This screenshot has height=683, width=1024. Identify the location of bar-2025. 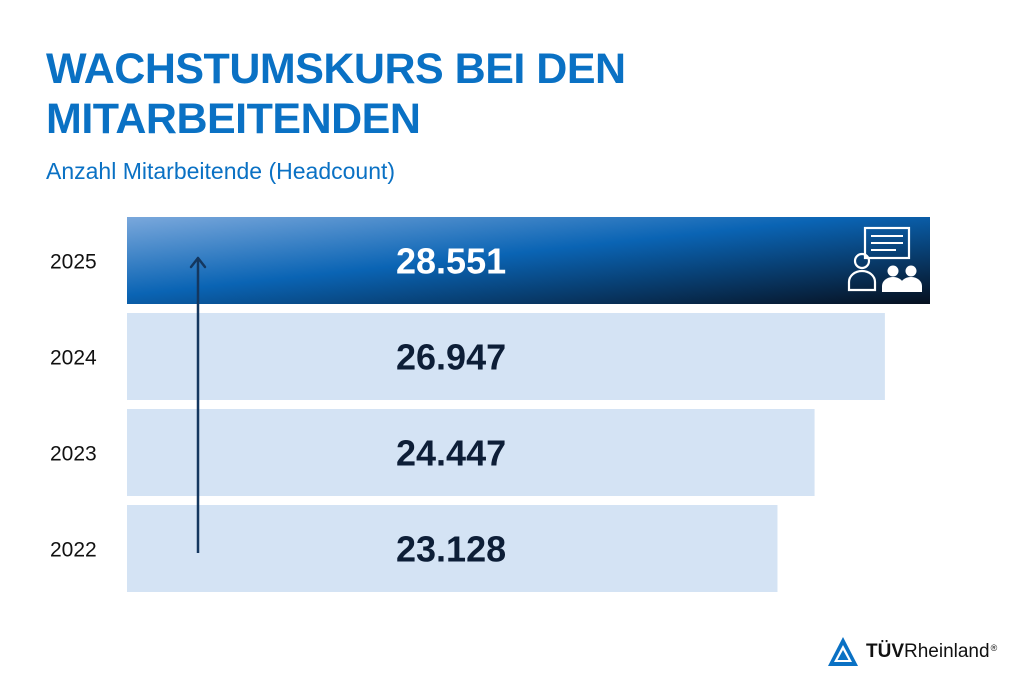
(528, 260).